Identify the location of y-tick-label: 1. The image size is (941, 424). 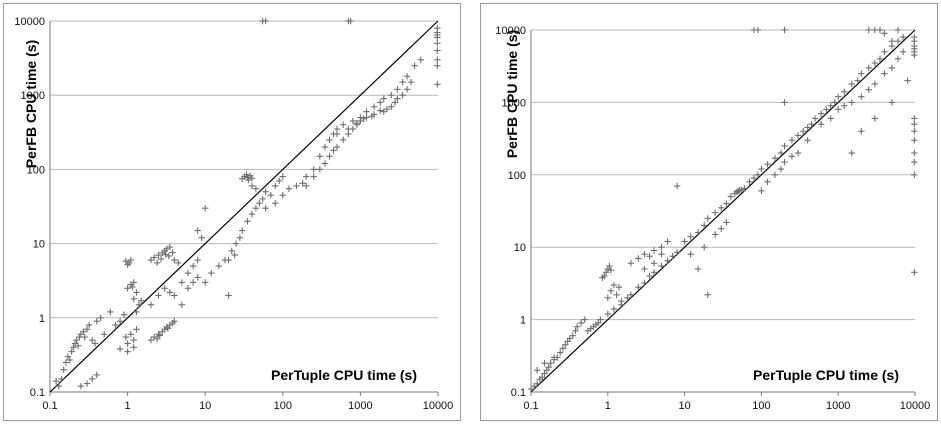
(42, 319).